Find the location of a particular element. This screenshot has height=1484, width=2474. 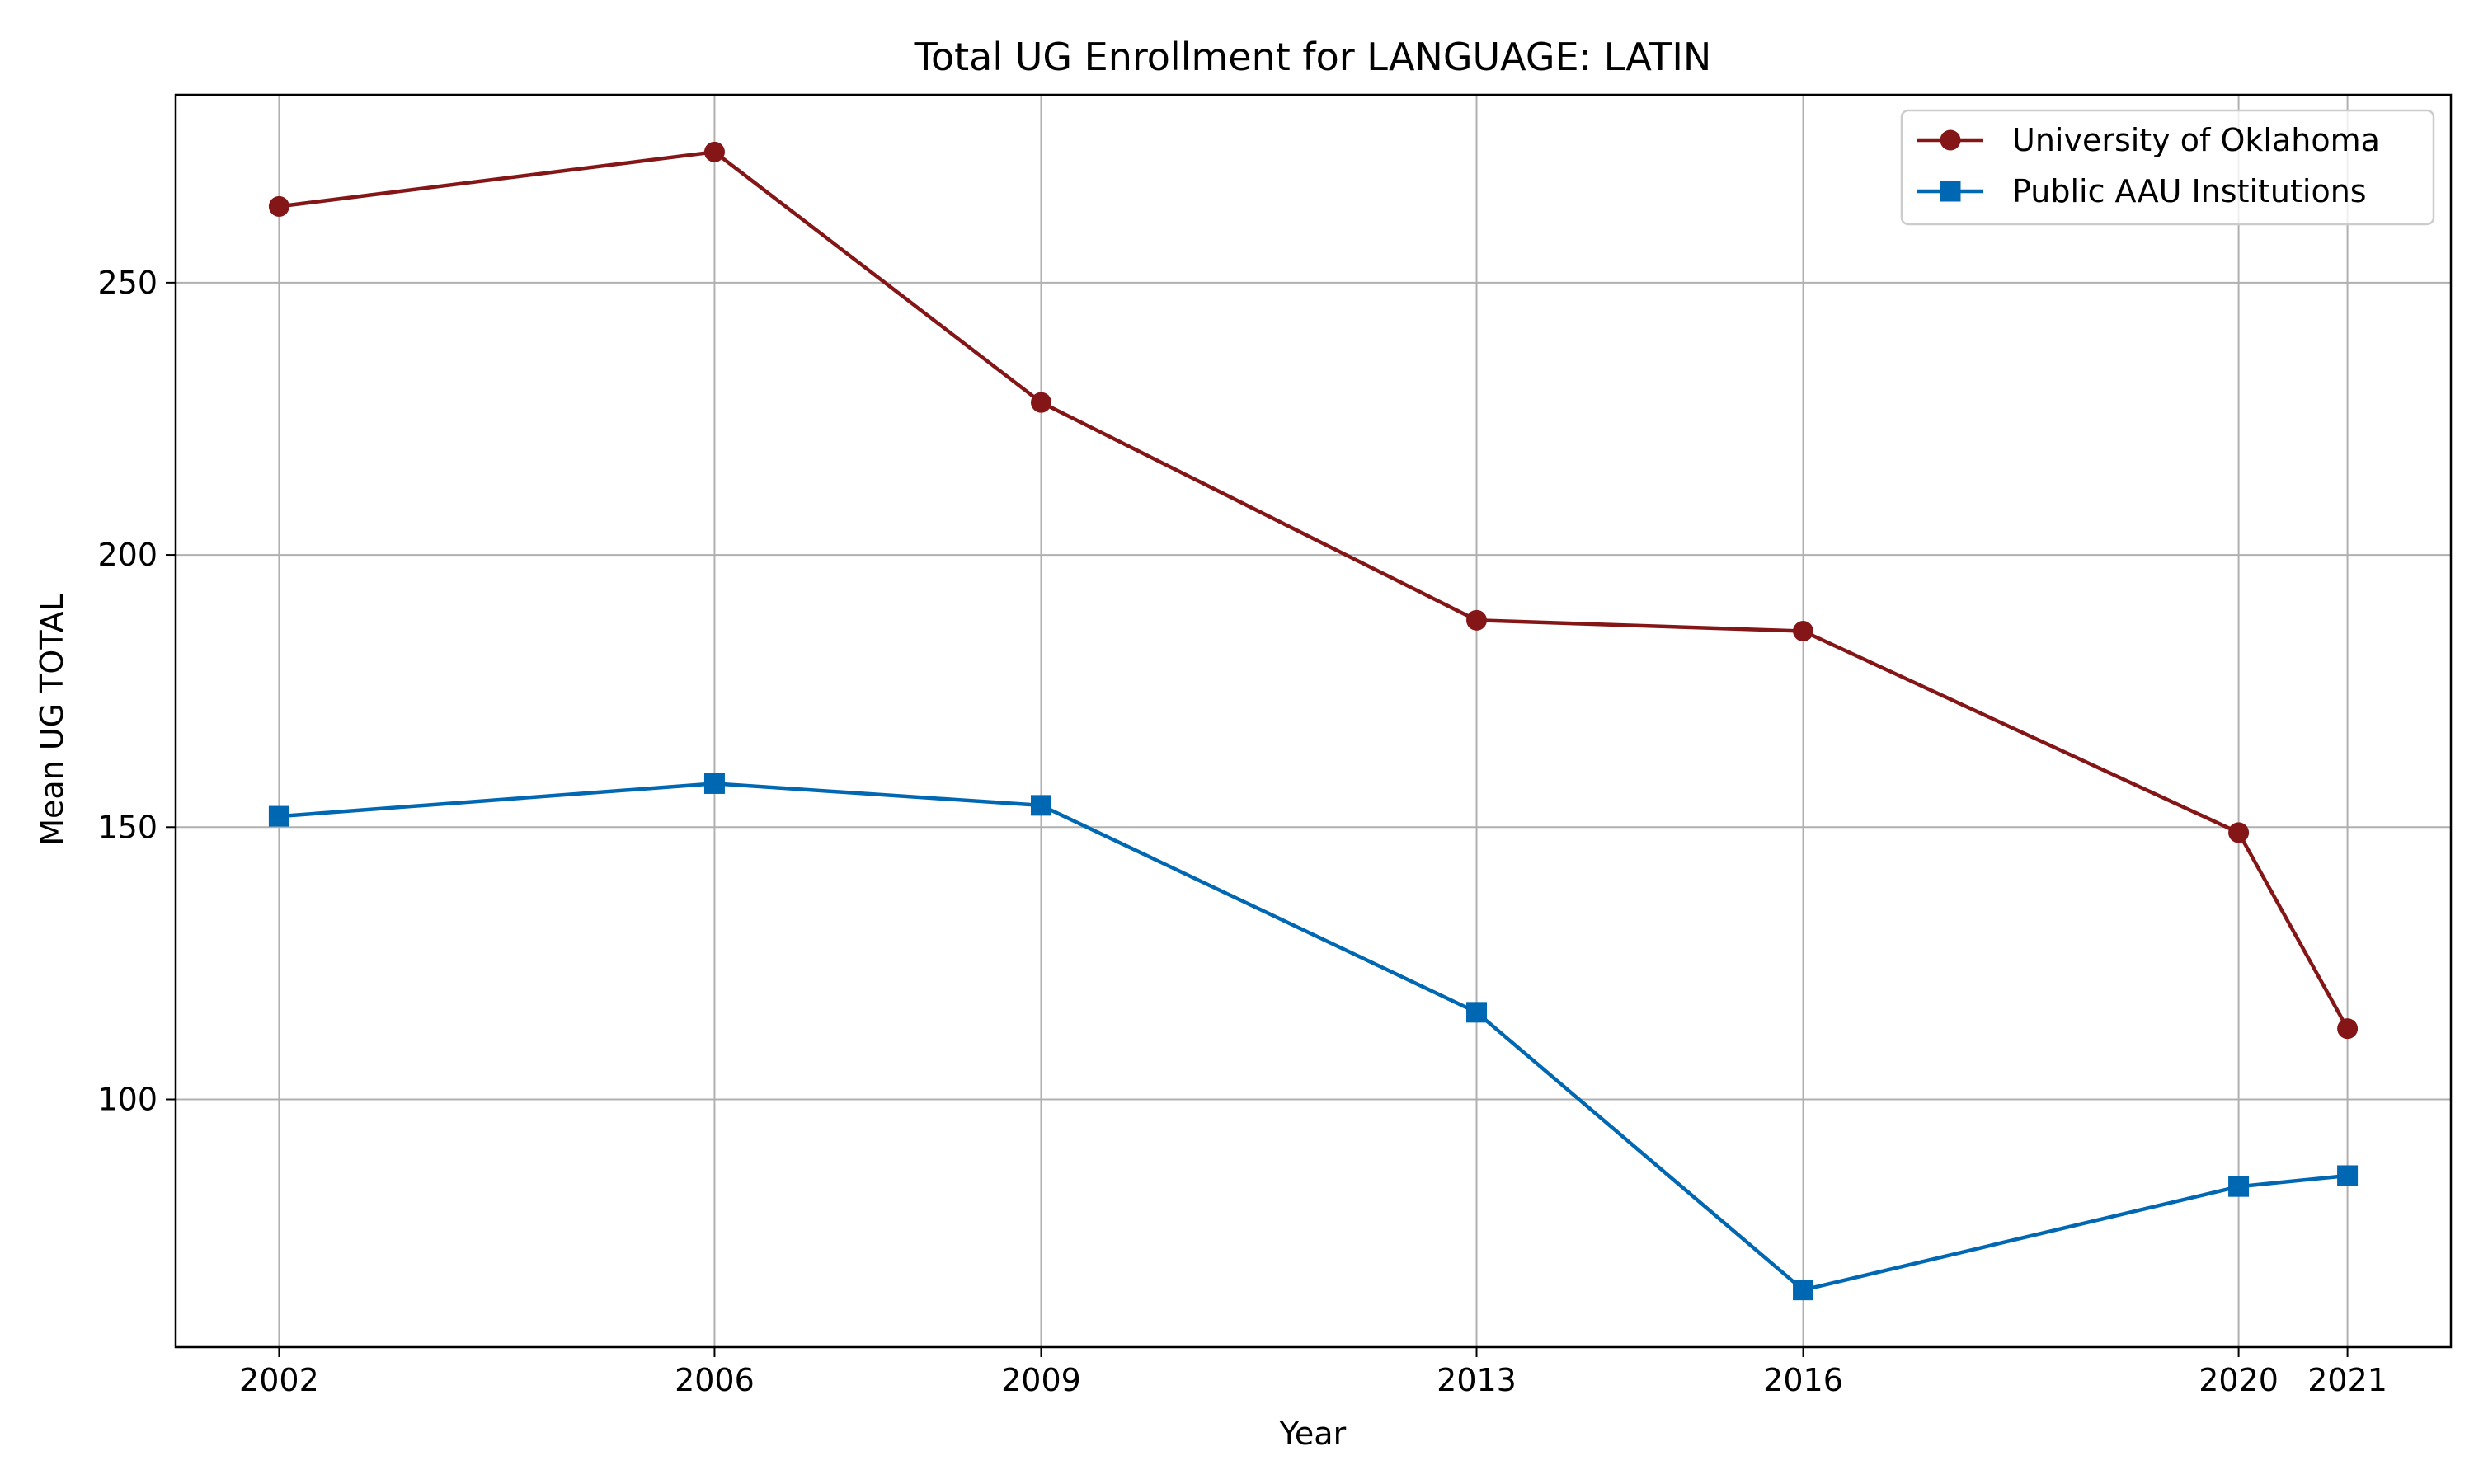

y-tick-label: 100 is located at coordinates (127, 1100).